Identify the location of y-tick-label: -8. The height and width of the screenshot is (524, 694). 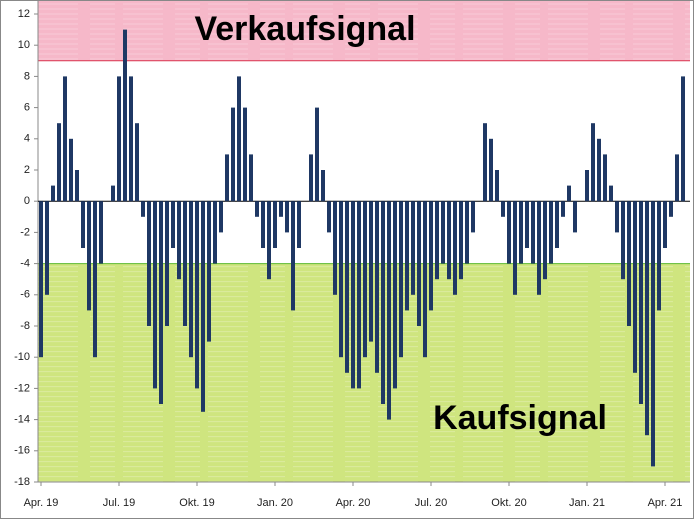
(25, 326).